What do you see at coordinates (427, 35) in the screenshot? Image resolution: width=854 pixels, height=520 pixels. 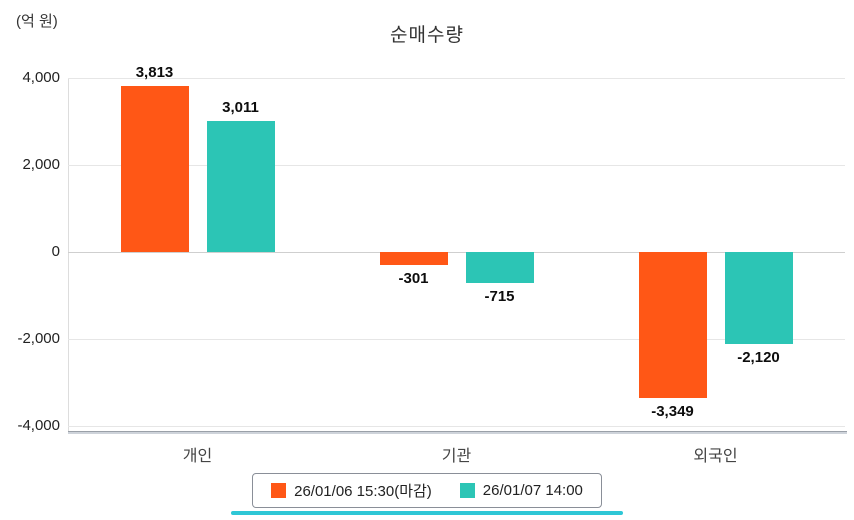 I see `chart-title: 순매수량` at bounding box center [427, 35].